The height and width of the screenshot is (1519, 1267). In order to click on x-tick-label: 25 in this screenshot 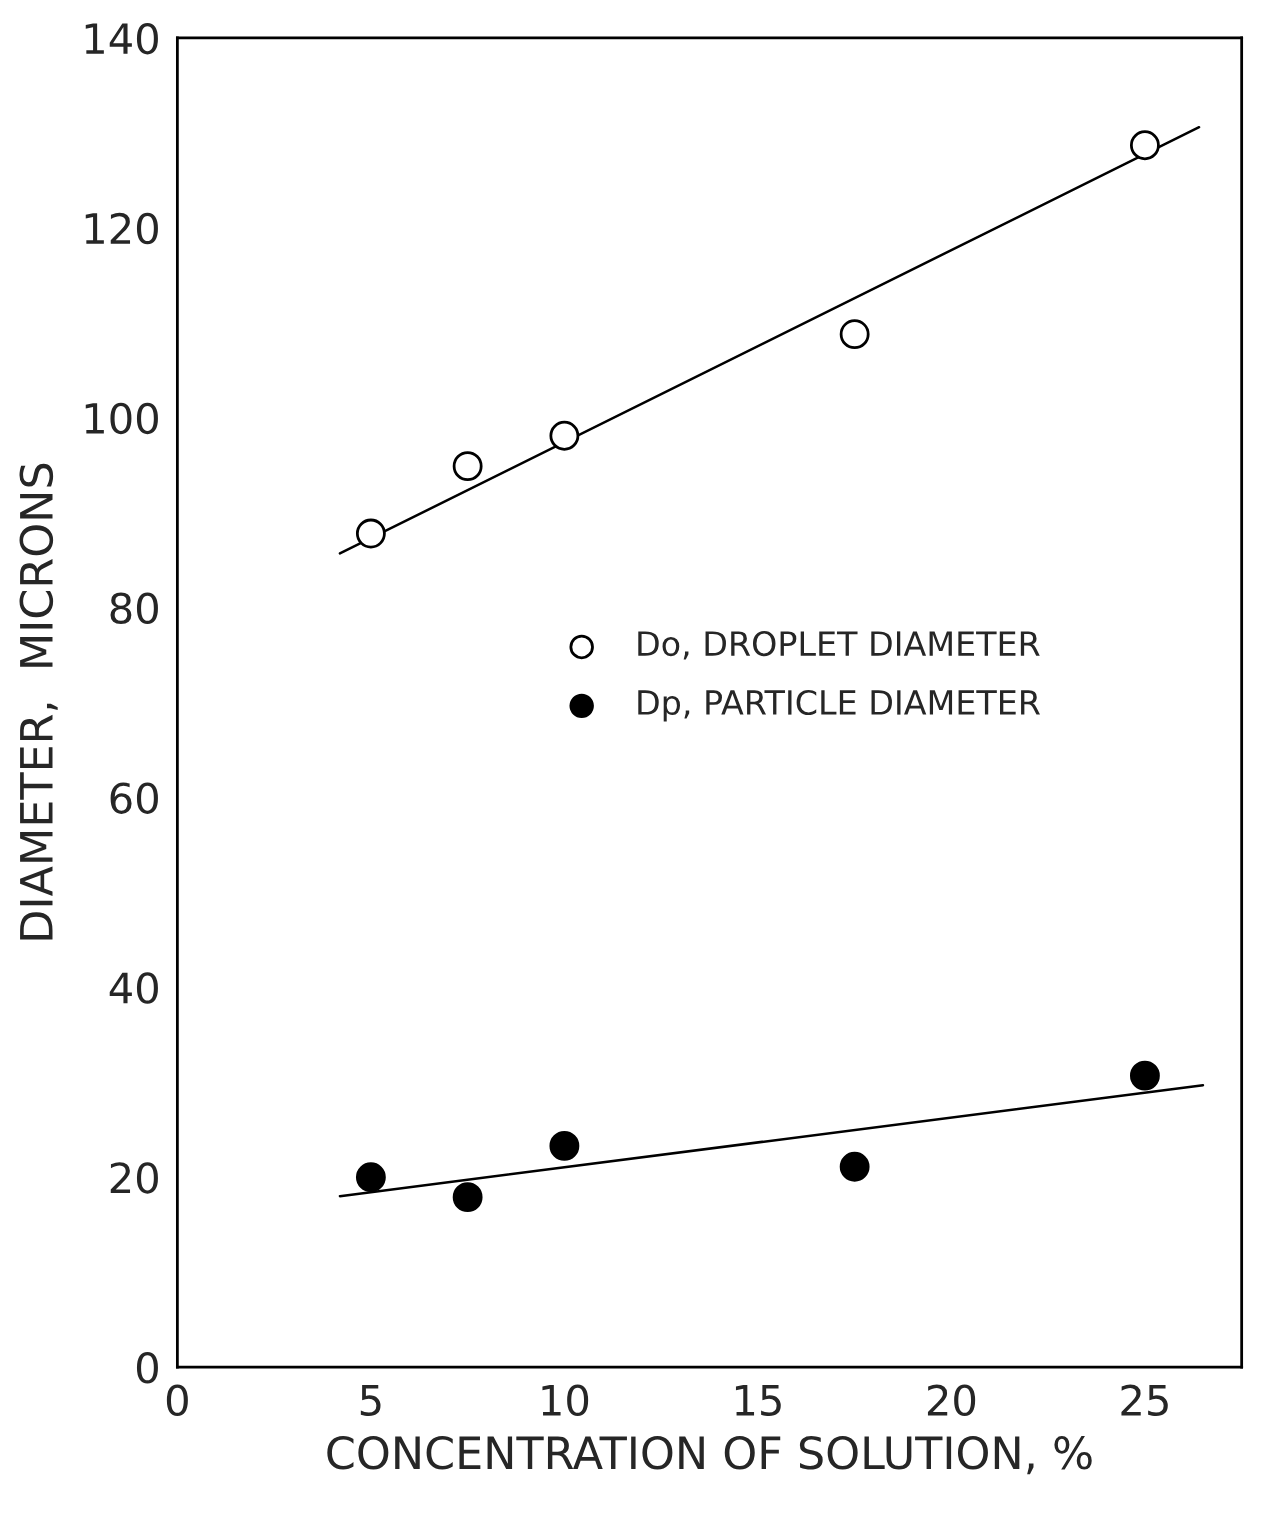, I will do `click(1144, 1400)`.